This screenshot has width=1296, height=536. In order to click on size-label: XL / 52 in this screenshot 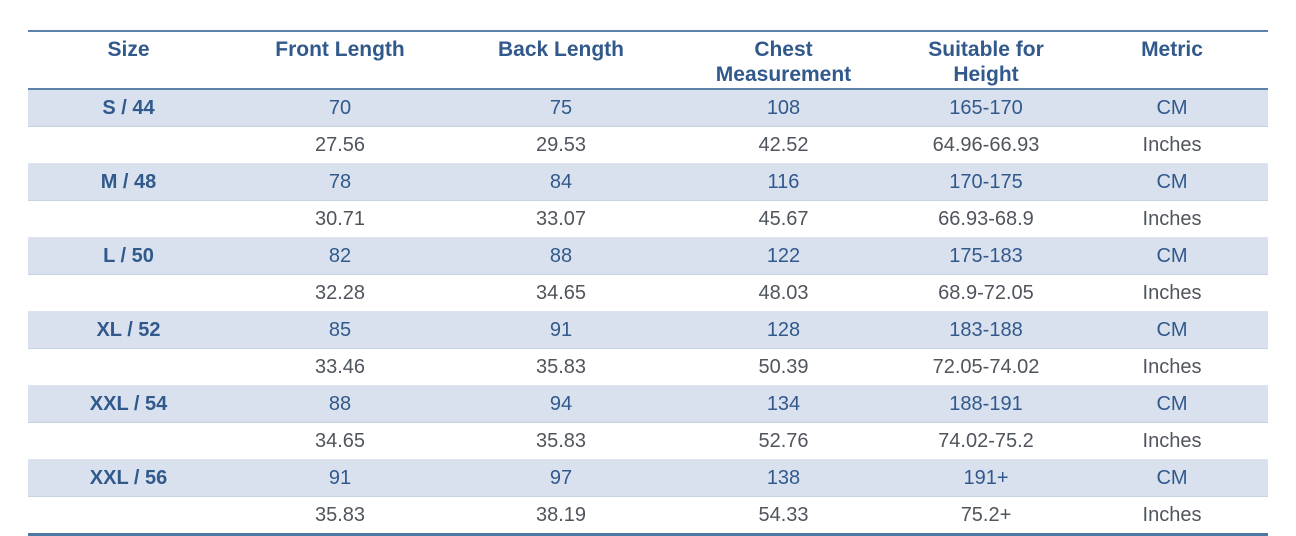, I will do `click(128, 330)`.